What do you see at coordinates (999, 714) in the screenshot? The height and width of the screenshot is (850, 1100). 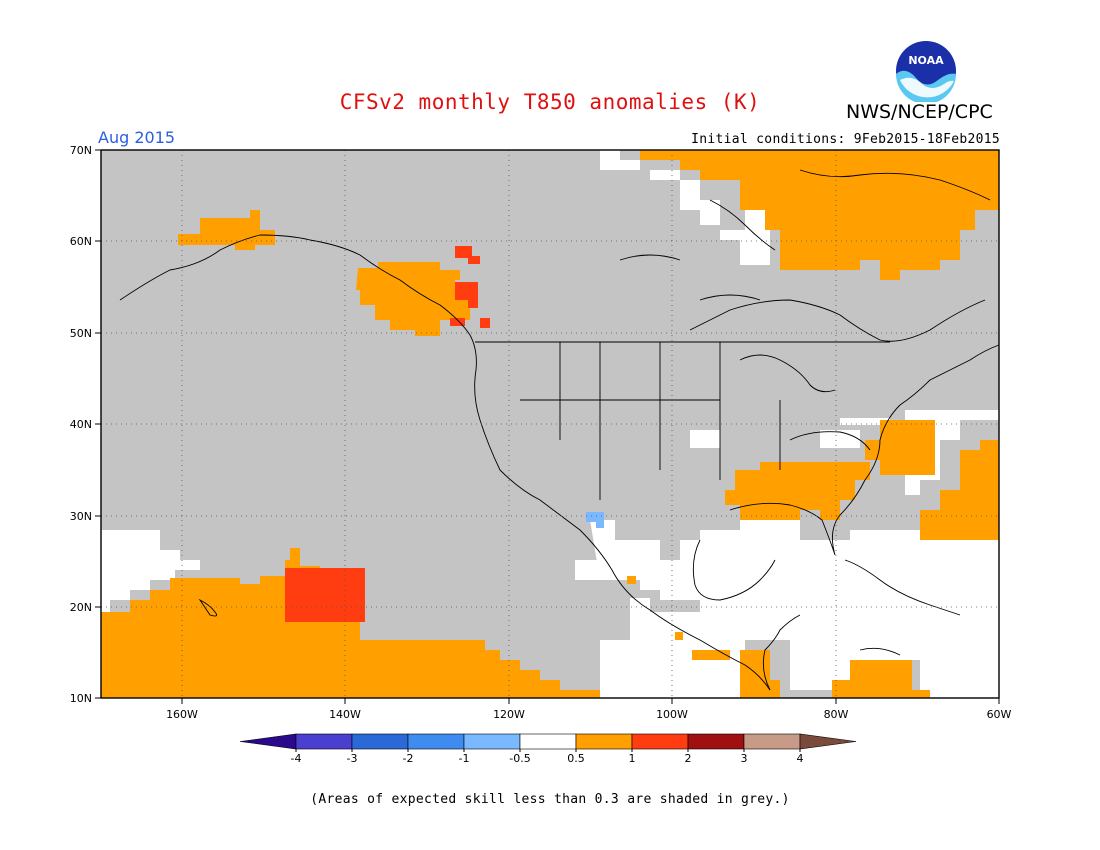 I see `lon-label-60w: 60W` at bounding box center [999, 714].